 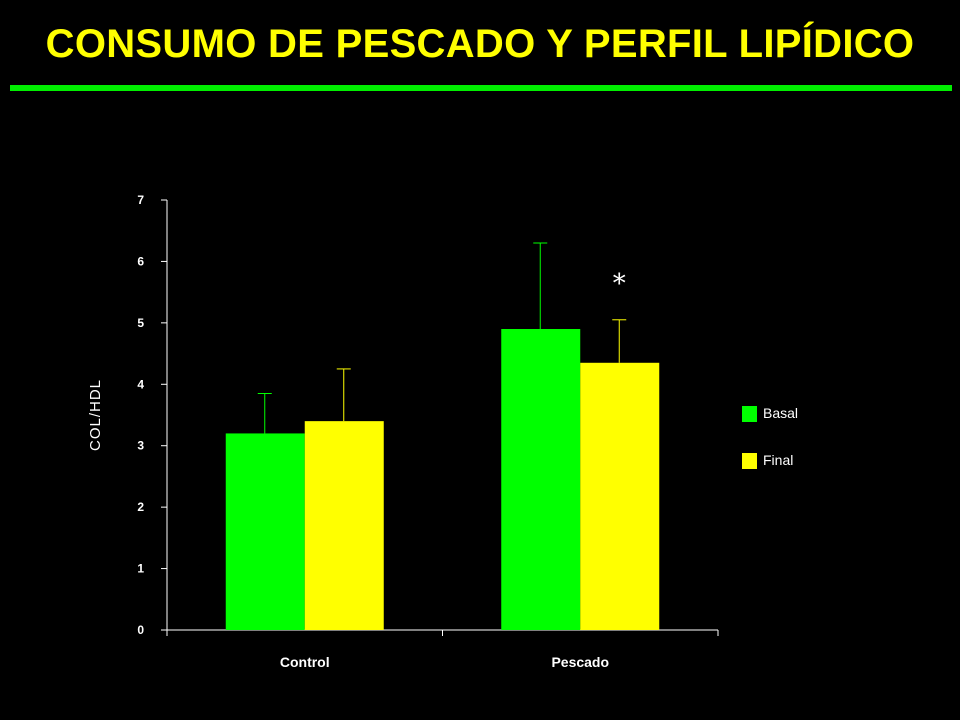 What do you see at coordinates (541, 479) in the screenshot?
I see `bar-pescado-basal` at bounding box center [541, 479].